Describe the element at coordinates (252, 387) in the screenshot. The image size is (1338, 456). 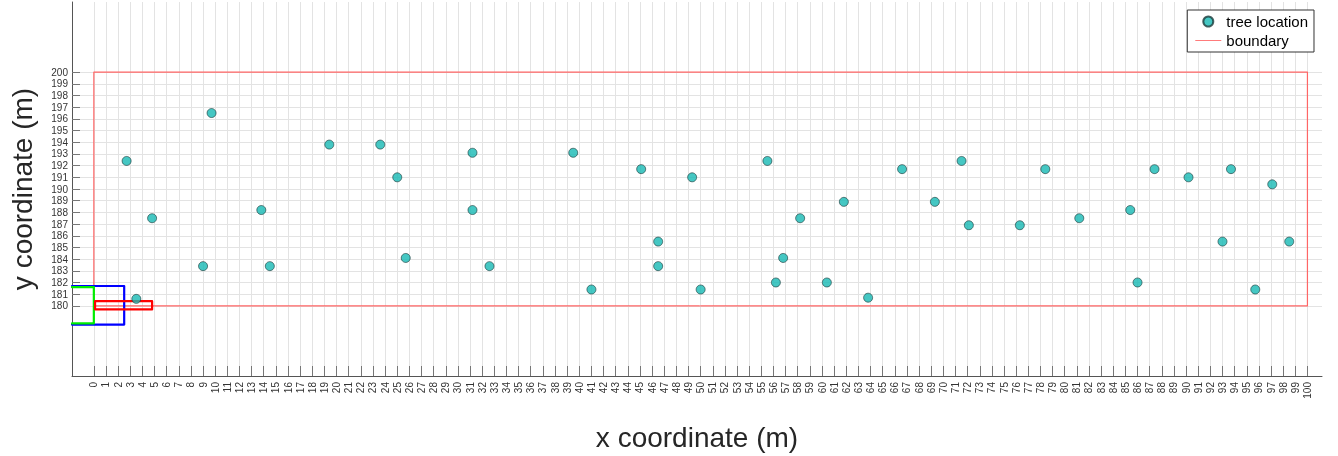
I see `x-tick-label: 13` at that location.